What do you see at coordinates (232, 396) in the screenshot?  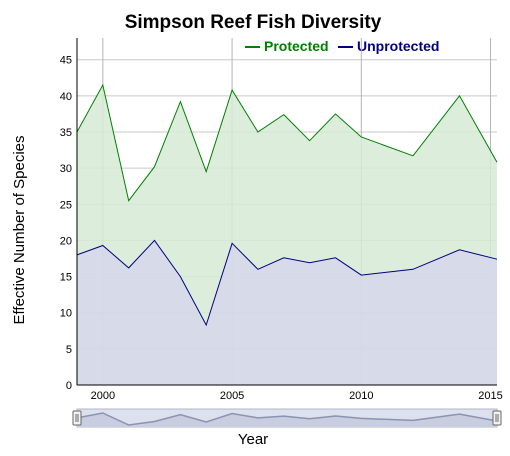 I see `x-tick-label: 2005` at bounding box center [232, 396].